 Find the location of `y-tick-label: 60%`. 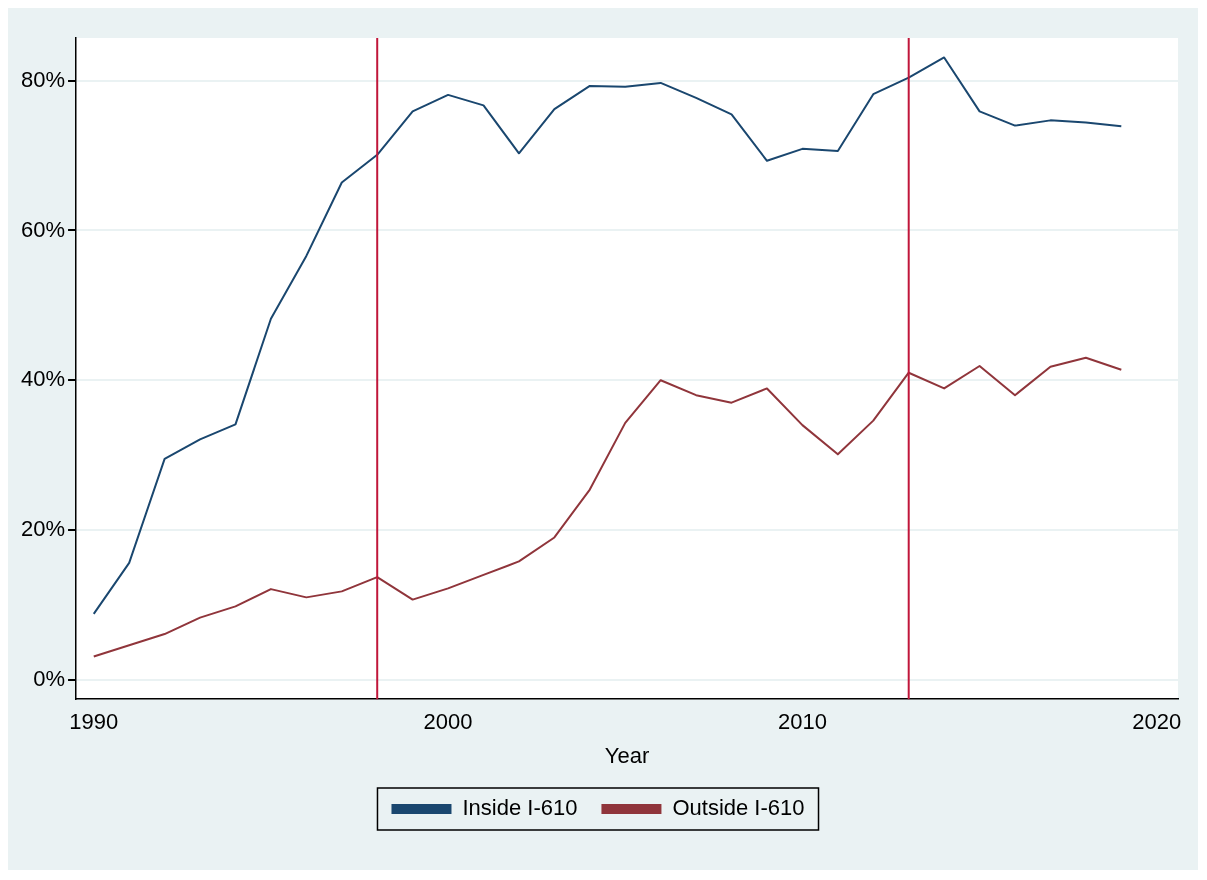

y-tick-label: 60% is located at coordinates (43, 229).